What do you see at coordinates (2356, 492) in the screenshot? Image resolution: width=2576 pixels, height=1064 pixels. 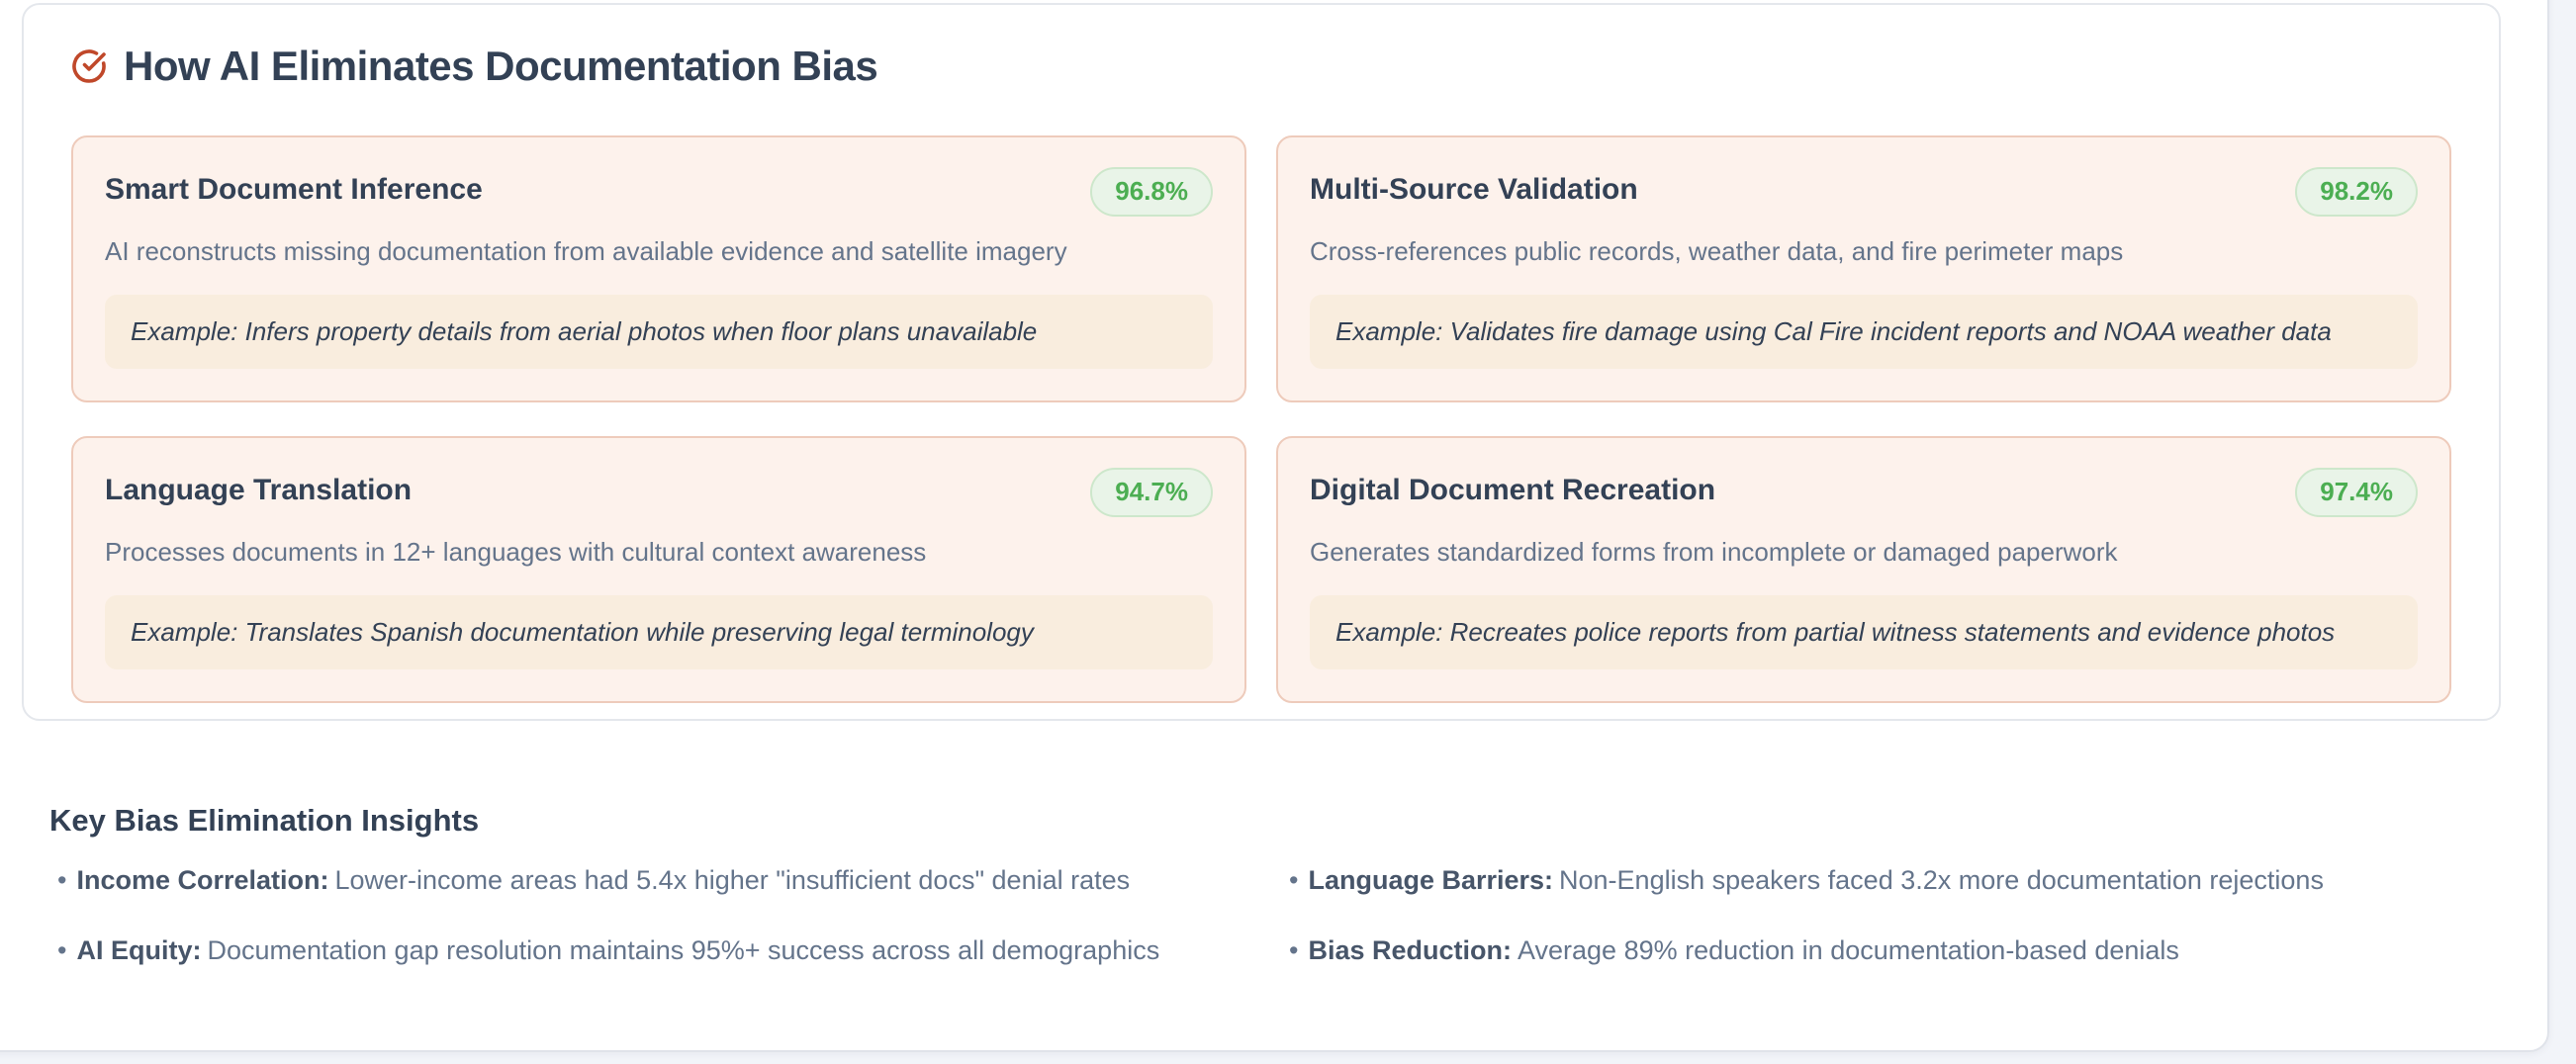 I see `accuracy-badge: 97.4%` at bounding box center [2356, 492].